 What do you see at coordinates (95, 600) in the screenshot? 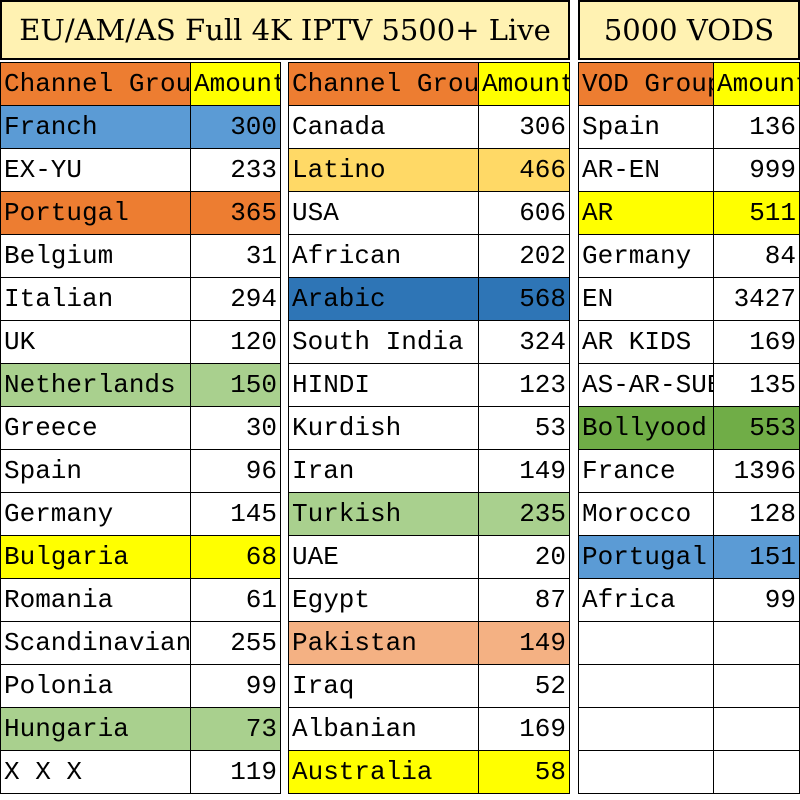
I see `group-name-cell: Romania` at bounding box center [95, 600].